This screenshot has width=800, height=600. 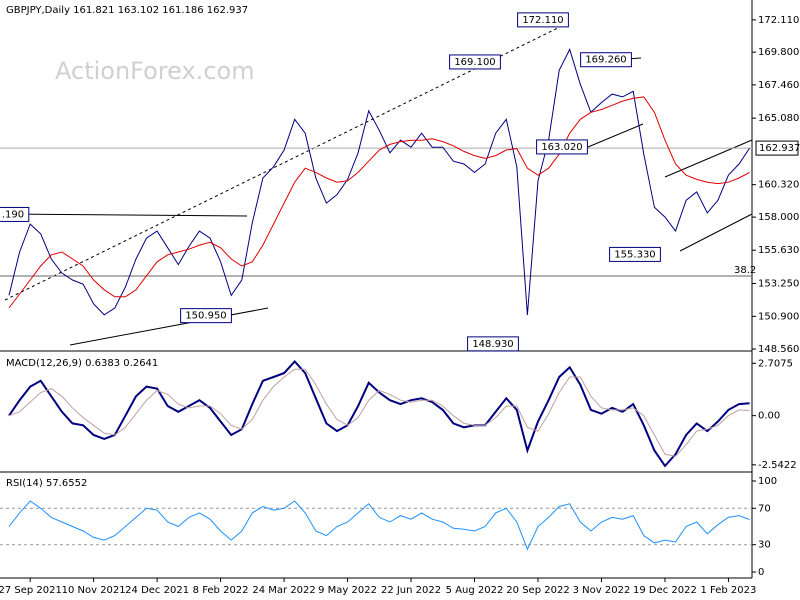 I want to click on y-tick-label: 30, so click(x=764, y=545).